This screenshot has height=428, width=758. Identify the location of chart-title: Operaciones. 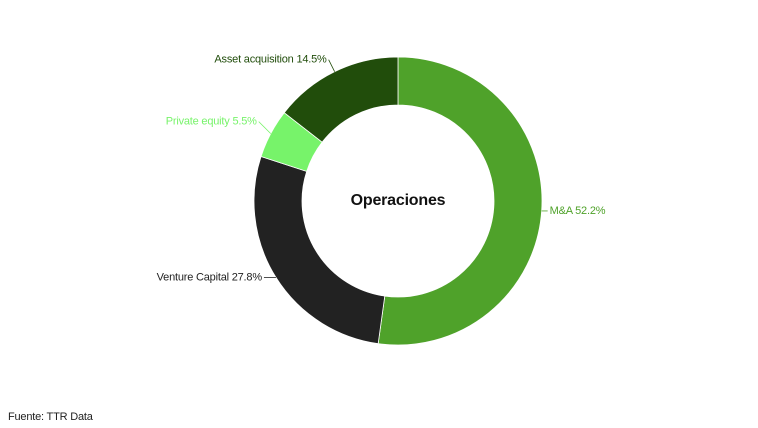
(398, 200).